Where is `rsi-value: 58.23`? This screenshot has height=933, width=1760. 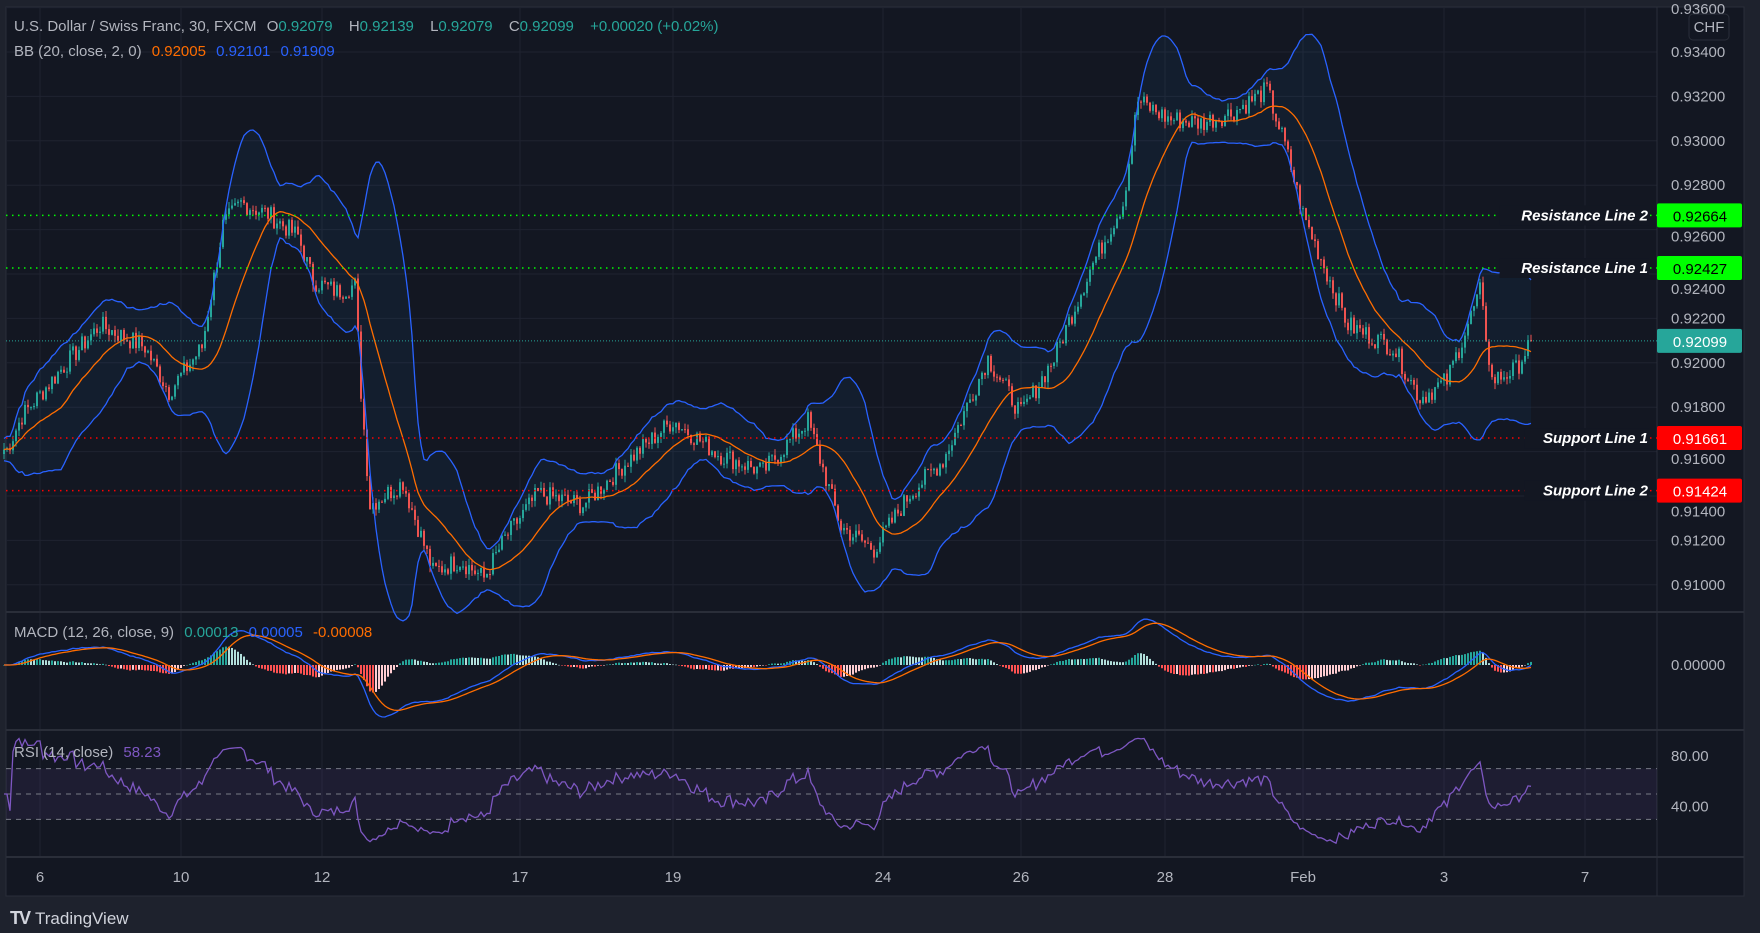
rsi-value: 58.23 is located at coordinates (142, 752).